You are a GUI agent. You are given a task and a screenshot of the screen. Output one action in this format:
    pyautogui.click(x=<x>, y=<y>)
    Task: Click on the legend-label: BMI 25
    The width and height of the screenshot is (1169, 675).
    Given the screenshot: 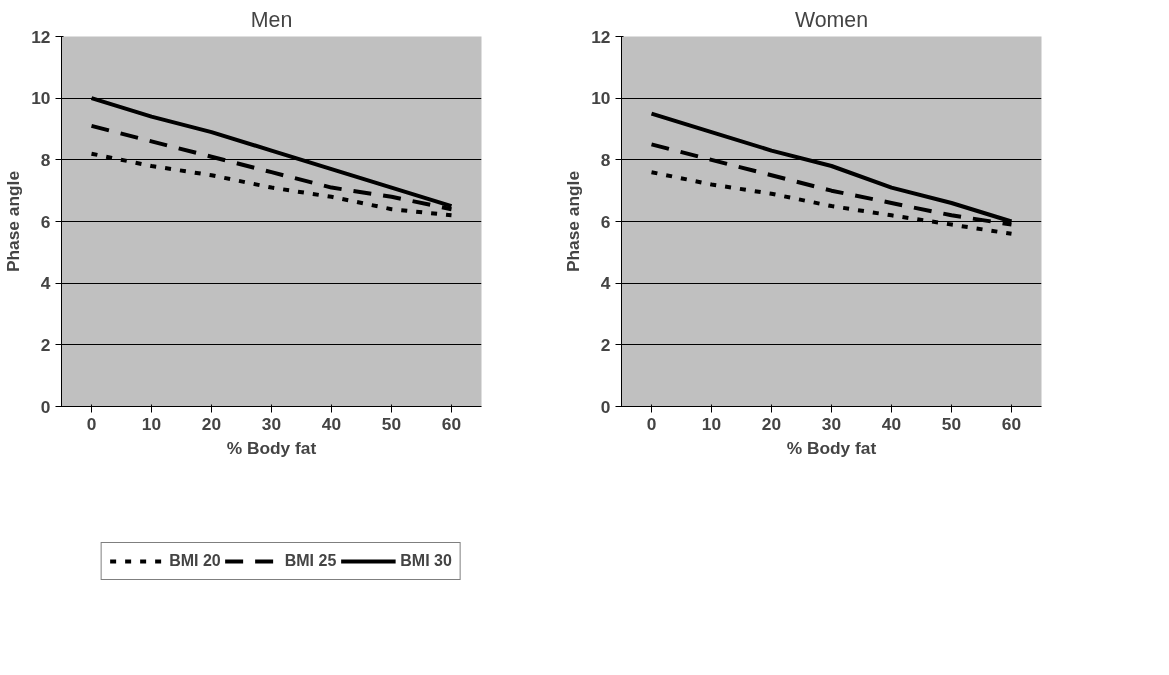 What is the action you would take?
    pyautogui.click(x=310, y=561)
    